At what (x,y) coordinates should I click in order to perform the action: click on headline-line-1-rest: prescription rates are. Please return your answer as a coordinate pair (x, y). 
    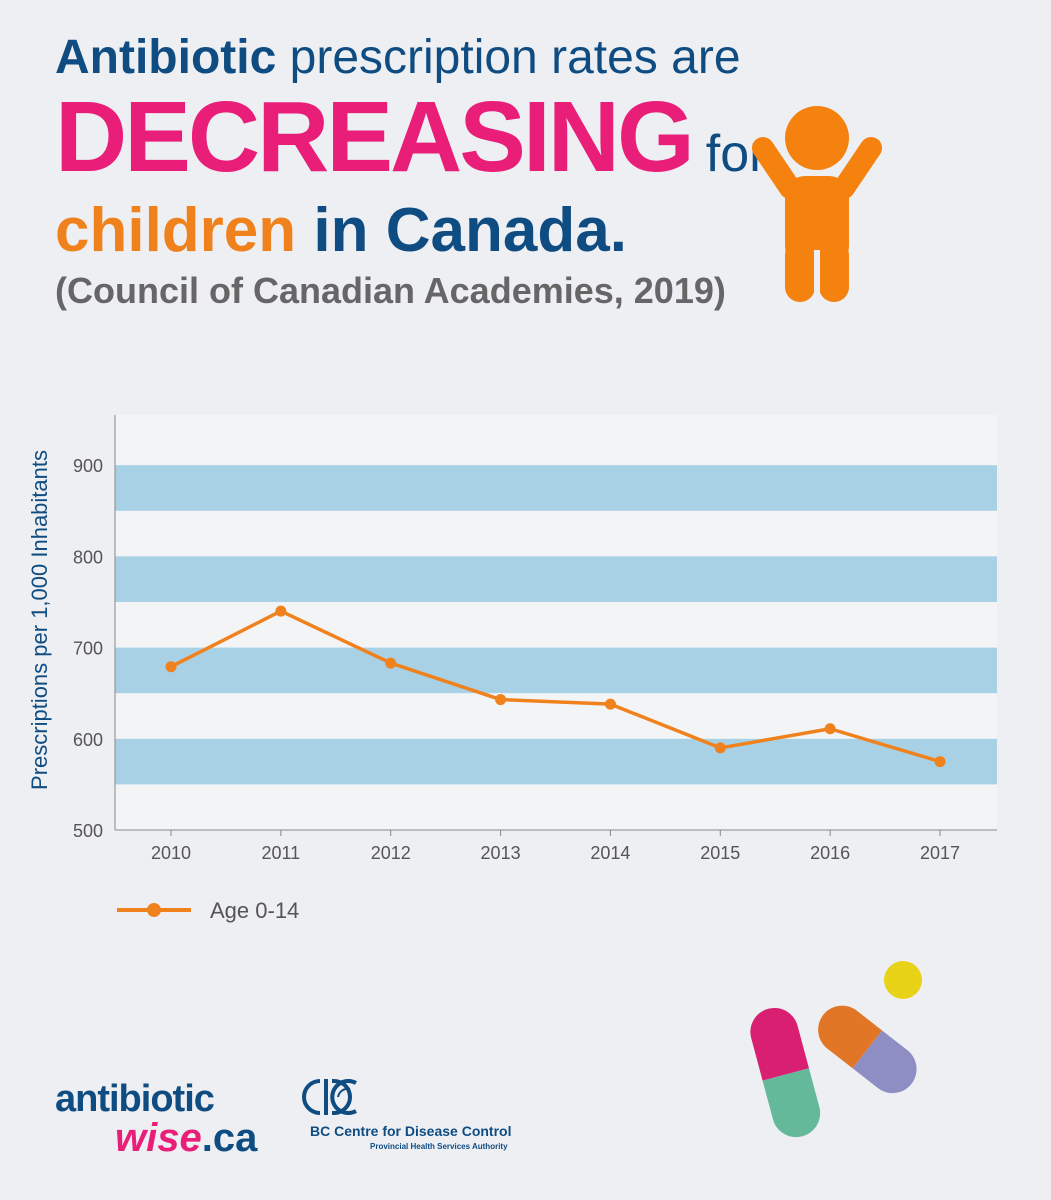
    Looking at the image, I should click on (515, 57).